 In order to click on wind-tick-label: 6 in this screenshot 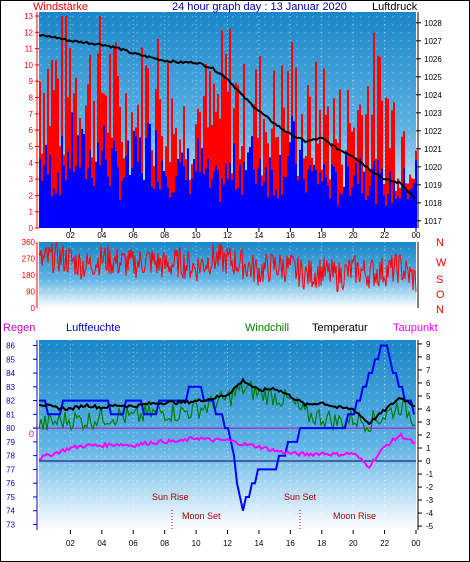, I will do `click(31, 130)`.